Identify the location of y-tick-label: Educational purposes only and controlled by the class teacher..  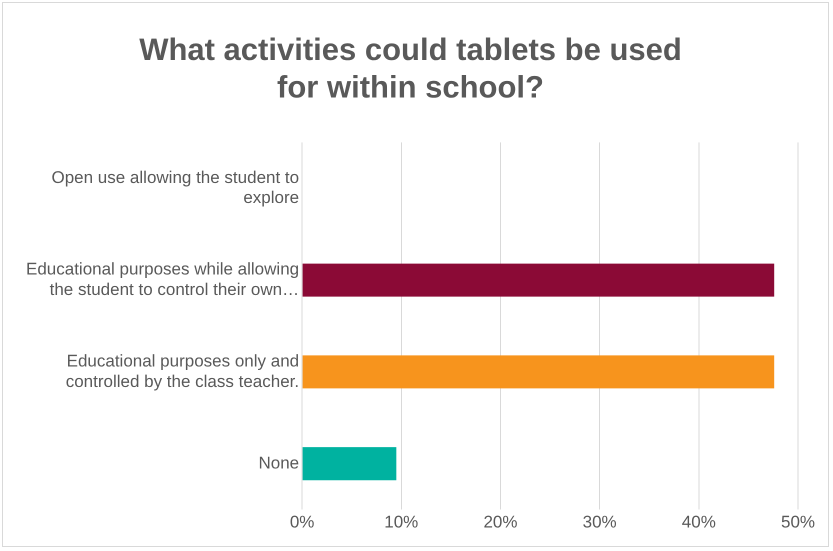
(183, 371).